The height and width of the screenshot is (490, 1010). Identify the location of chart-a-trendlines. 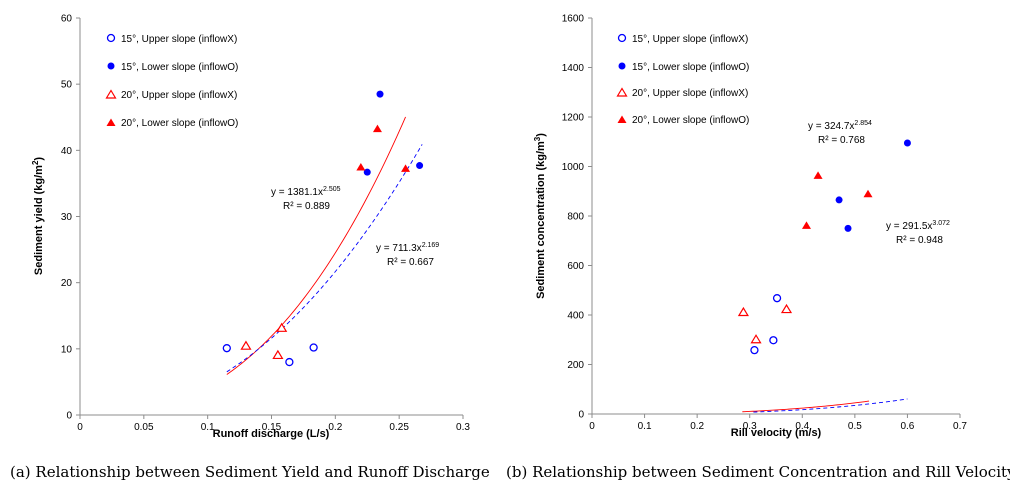
(324, 245).